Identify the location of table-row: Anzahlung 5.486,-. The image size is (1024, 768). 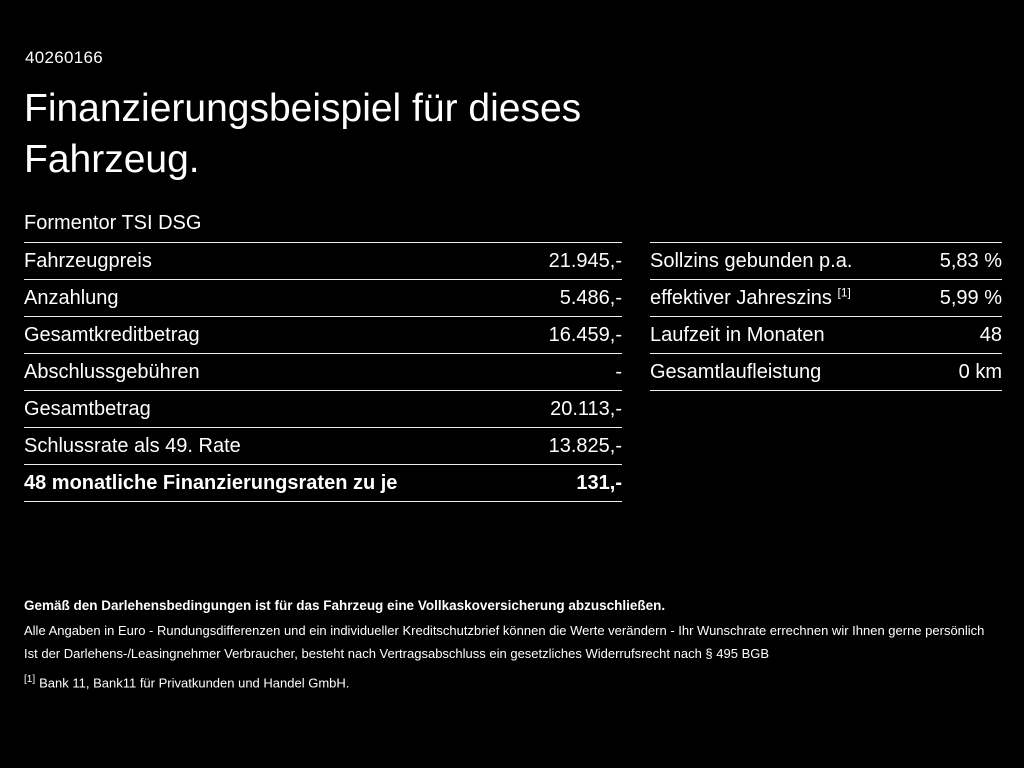
(323, 297).